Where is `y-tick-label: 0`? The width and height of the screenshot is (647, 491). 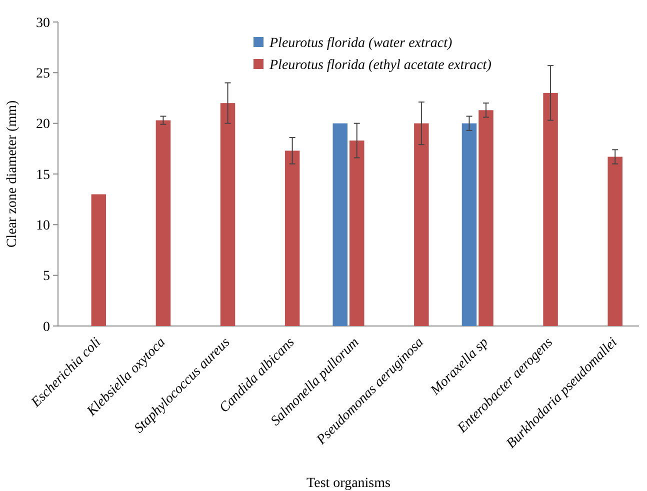 y-tick-label: 0 is located at coordinates (46, 327).